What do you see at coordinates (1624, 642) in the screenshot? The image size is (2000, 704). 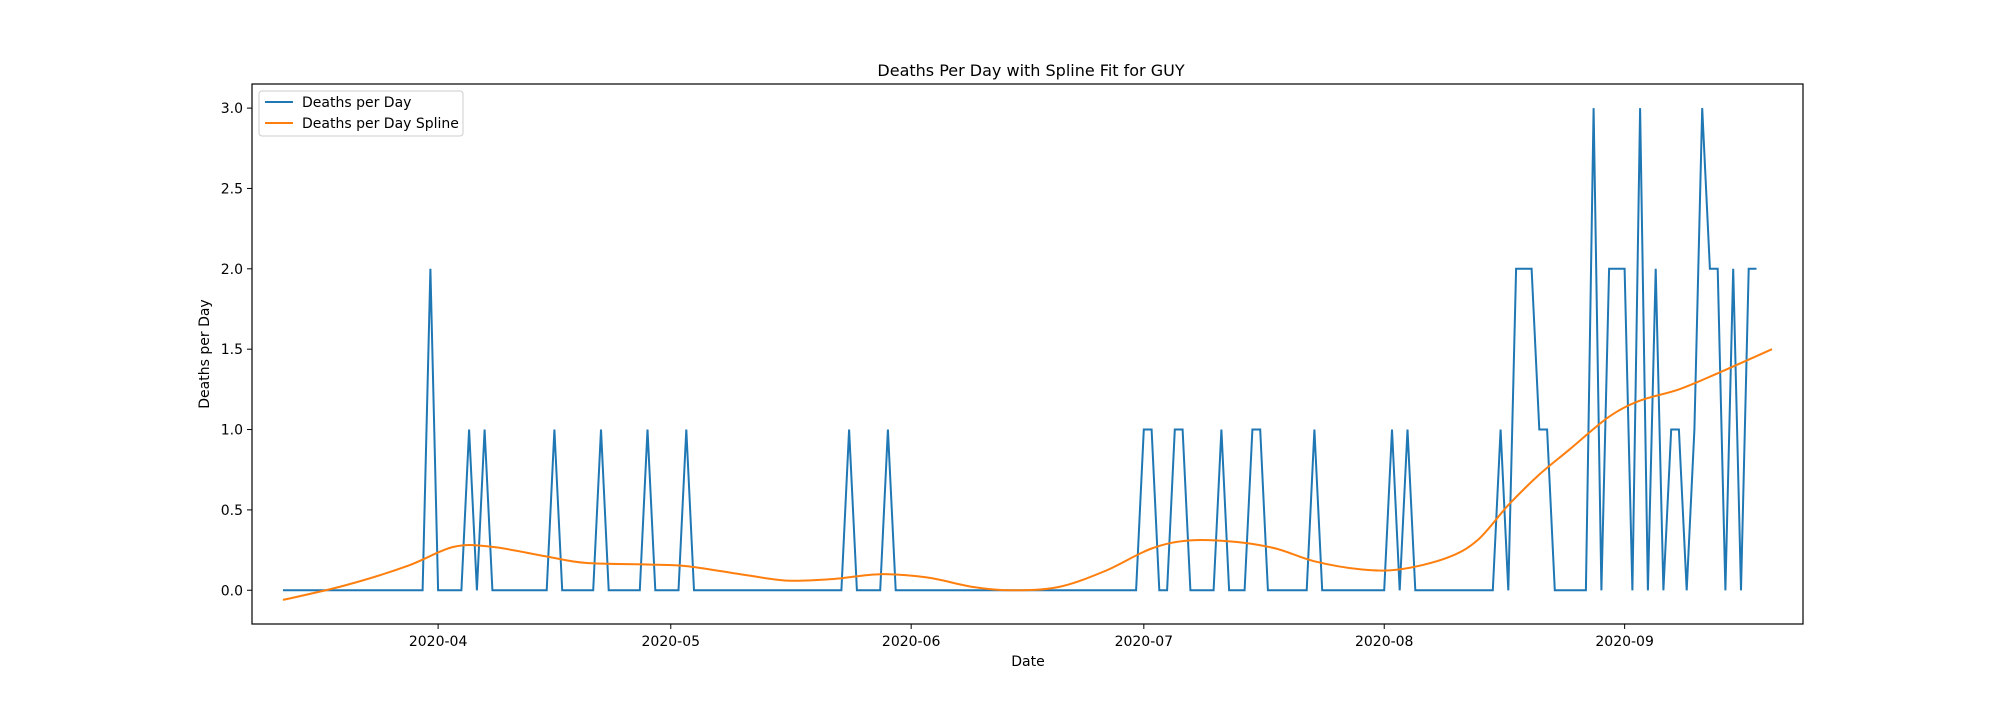 I see `x-tick-label: 2020-09` at bounding box center [1624, 642].